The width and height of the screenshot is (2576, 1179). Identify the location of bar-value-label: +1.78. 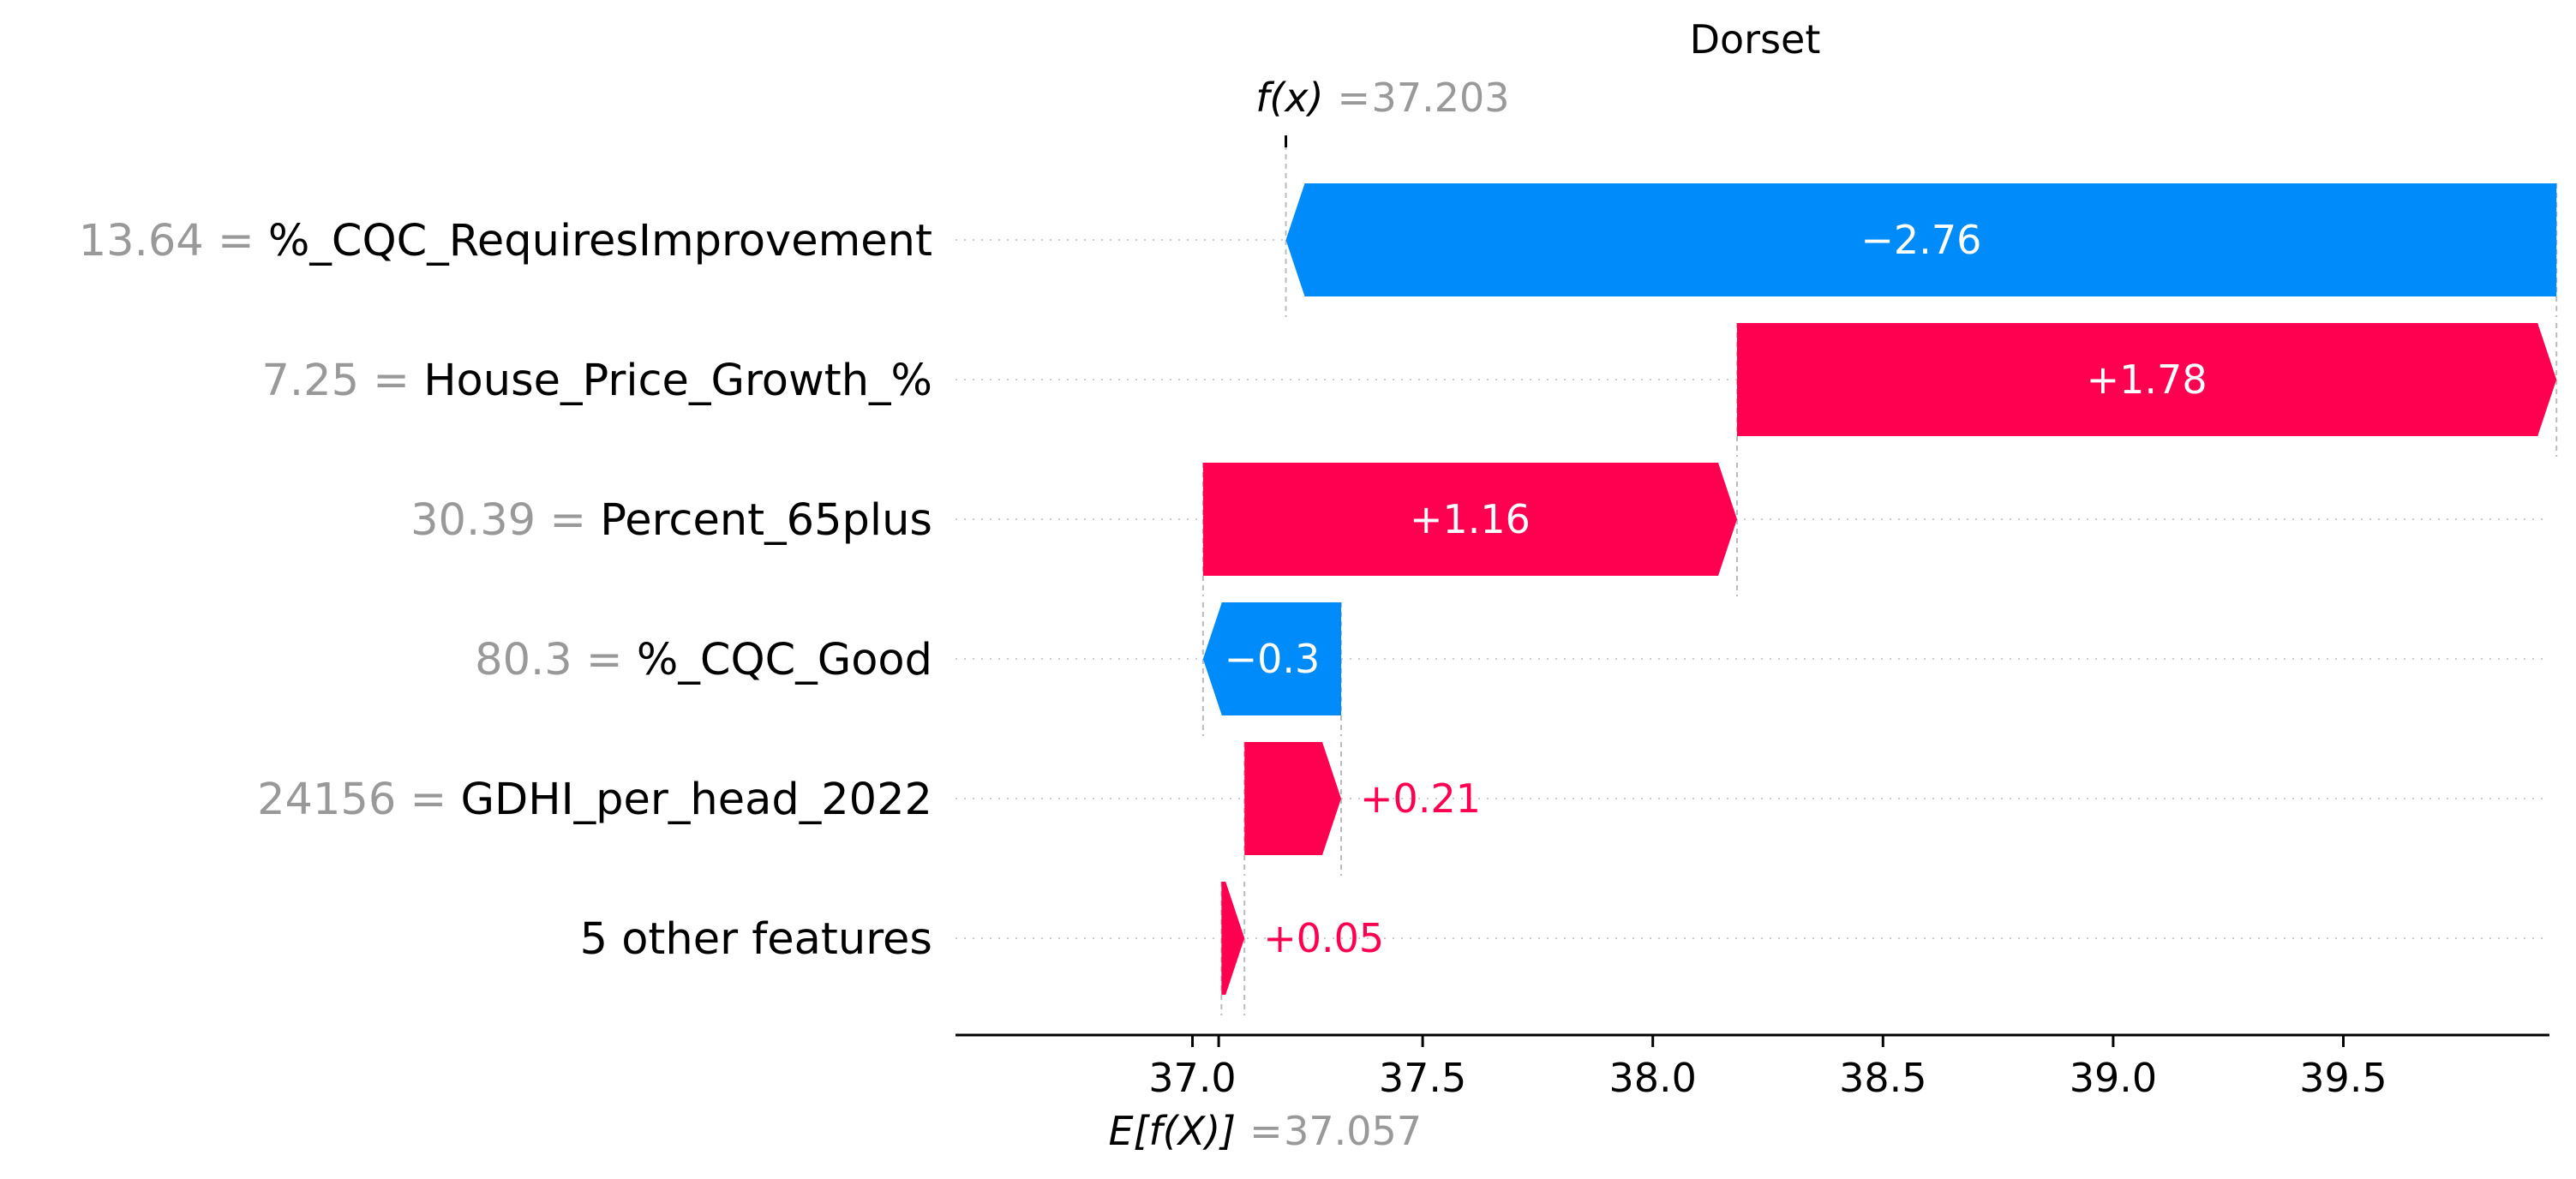
(2147, 379).